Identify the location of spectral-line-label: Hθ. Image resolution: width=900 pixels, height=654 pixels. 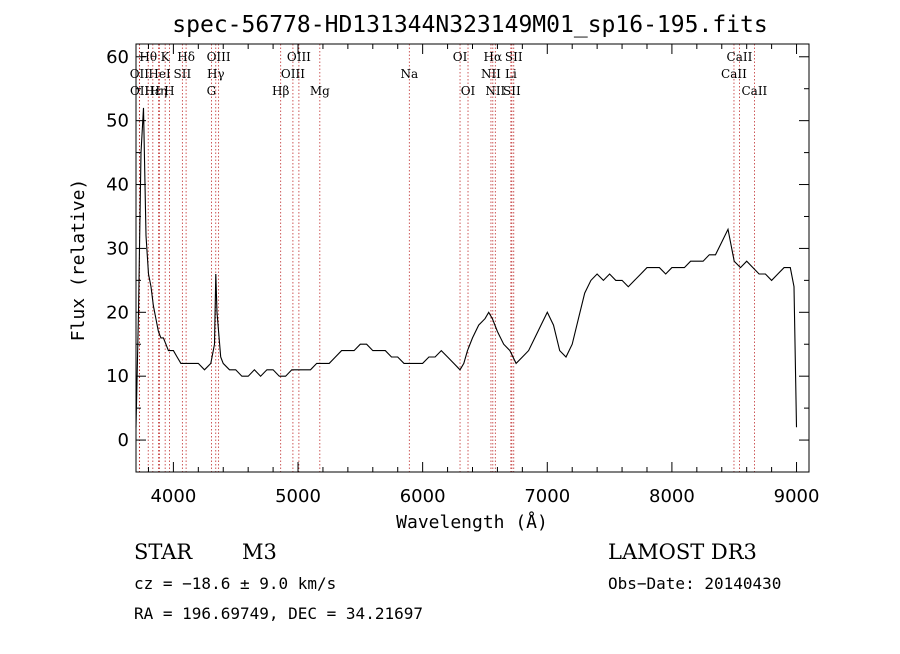
(148, 57).